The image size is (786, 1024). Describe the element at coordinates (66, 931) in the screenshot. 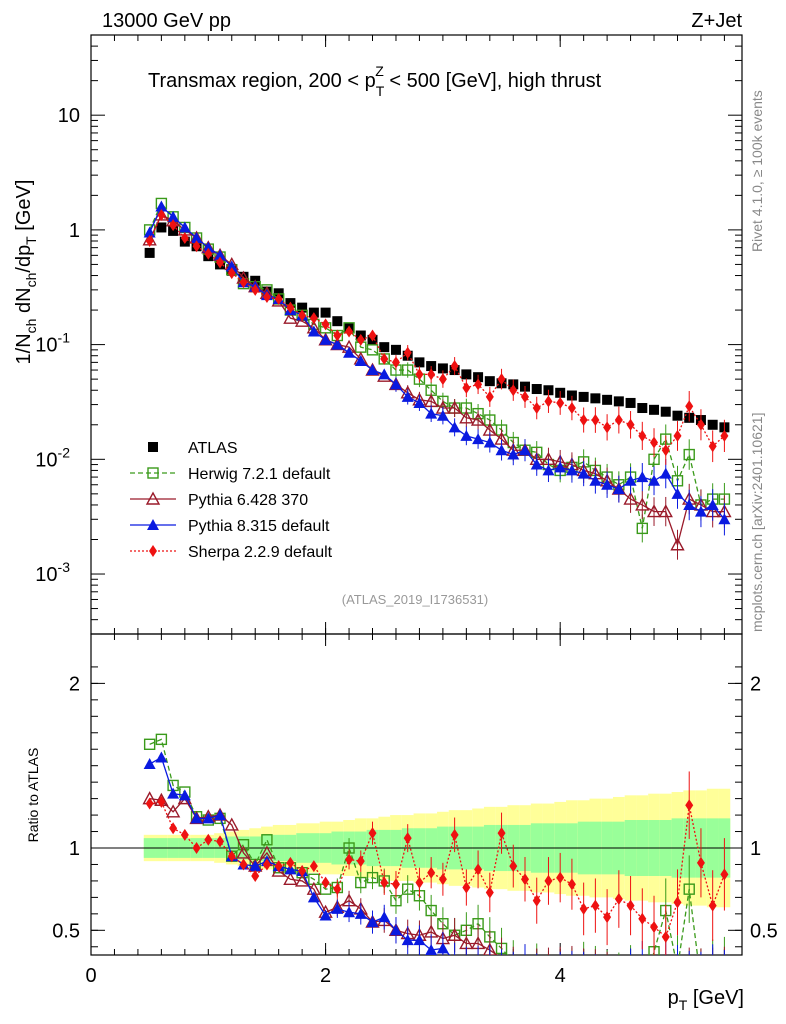

I see `ratio-y-label: 0.5` at that location.